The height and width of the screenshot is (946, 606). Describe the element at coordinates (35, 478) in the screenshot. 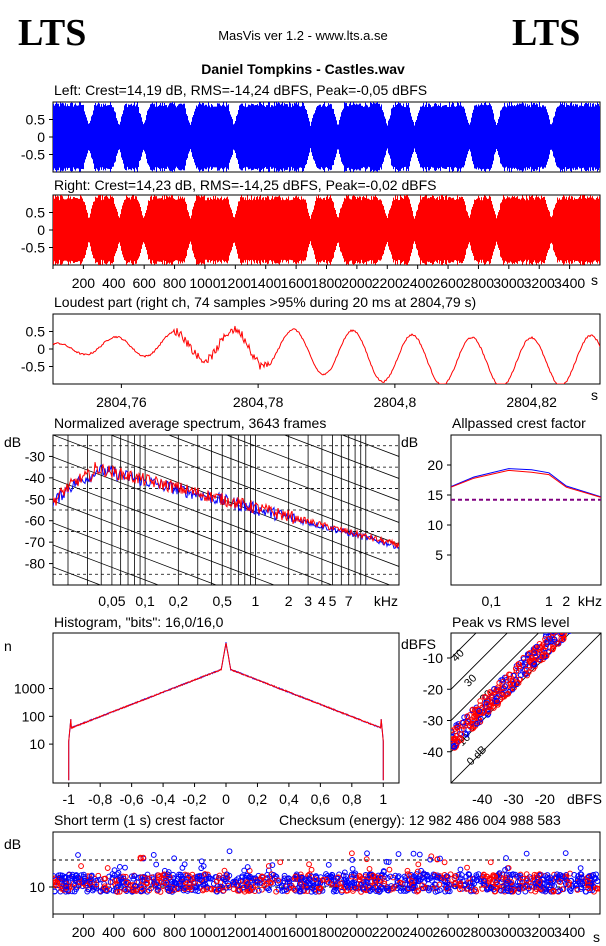

I see `spectrum-ytick-label: -40` at that location.